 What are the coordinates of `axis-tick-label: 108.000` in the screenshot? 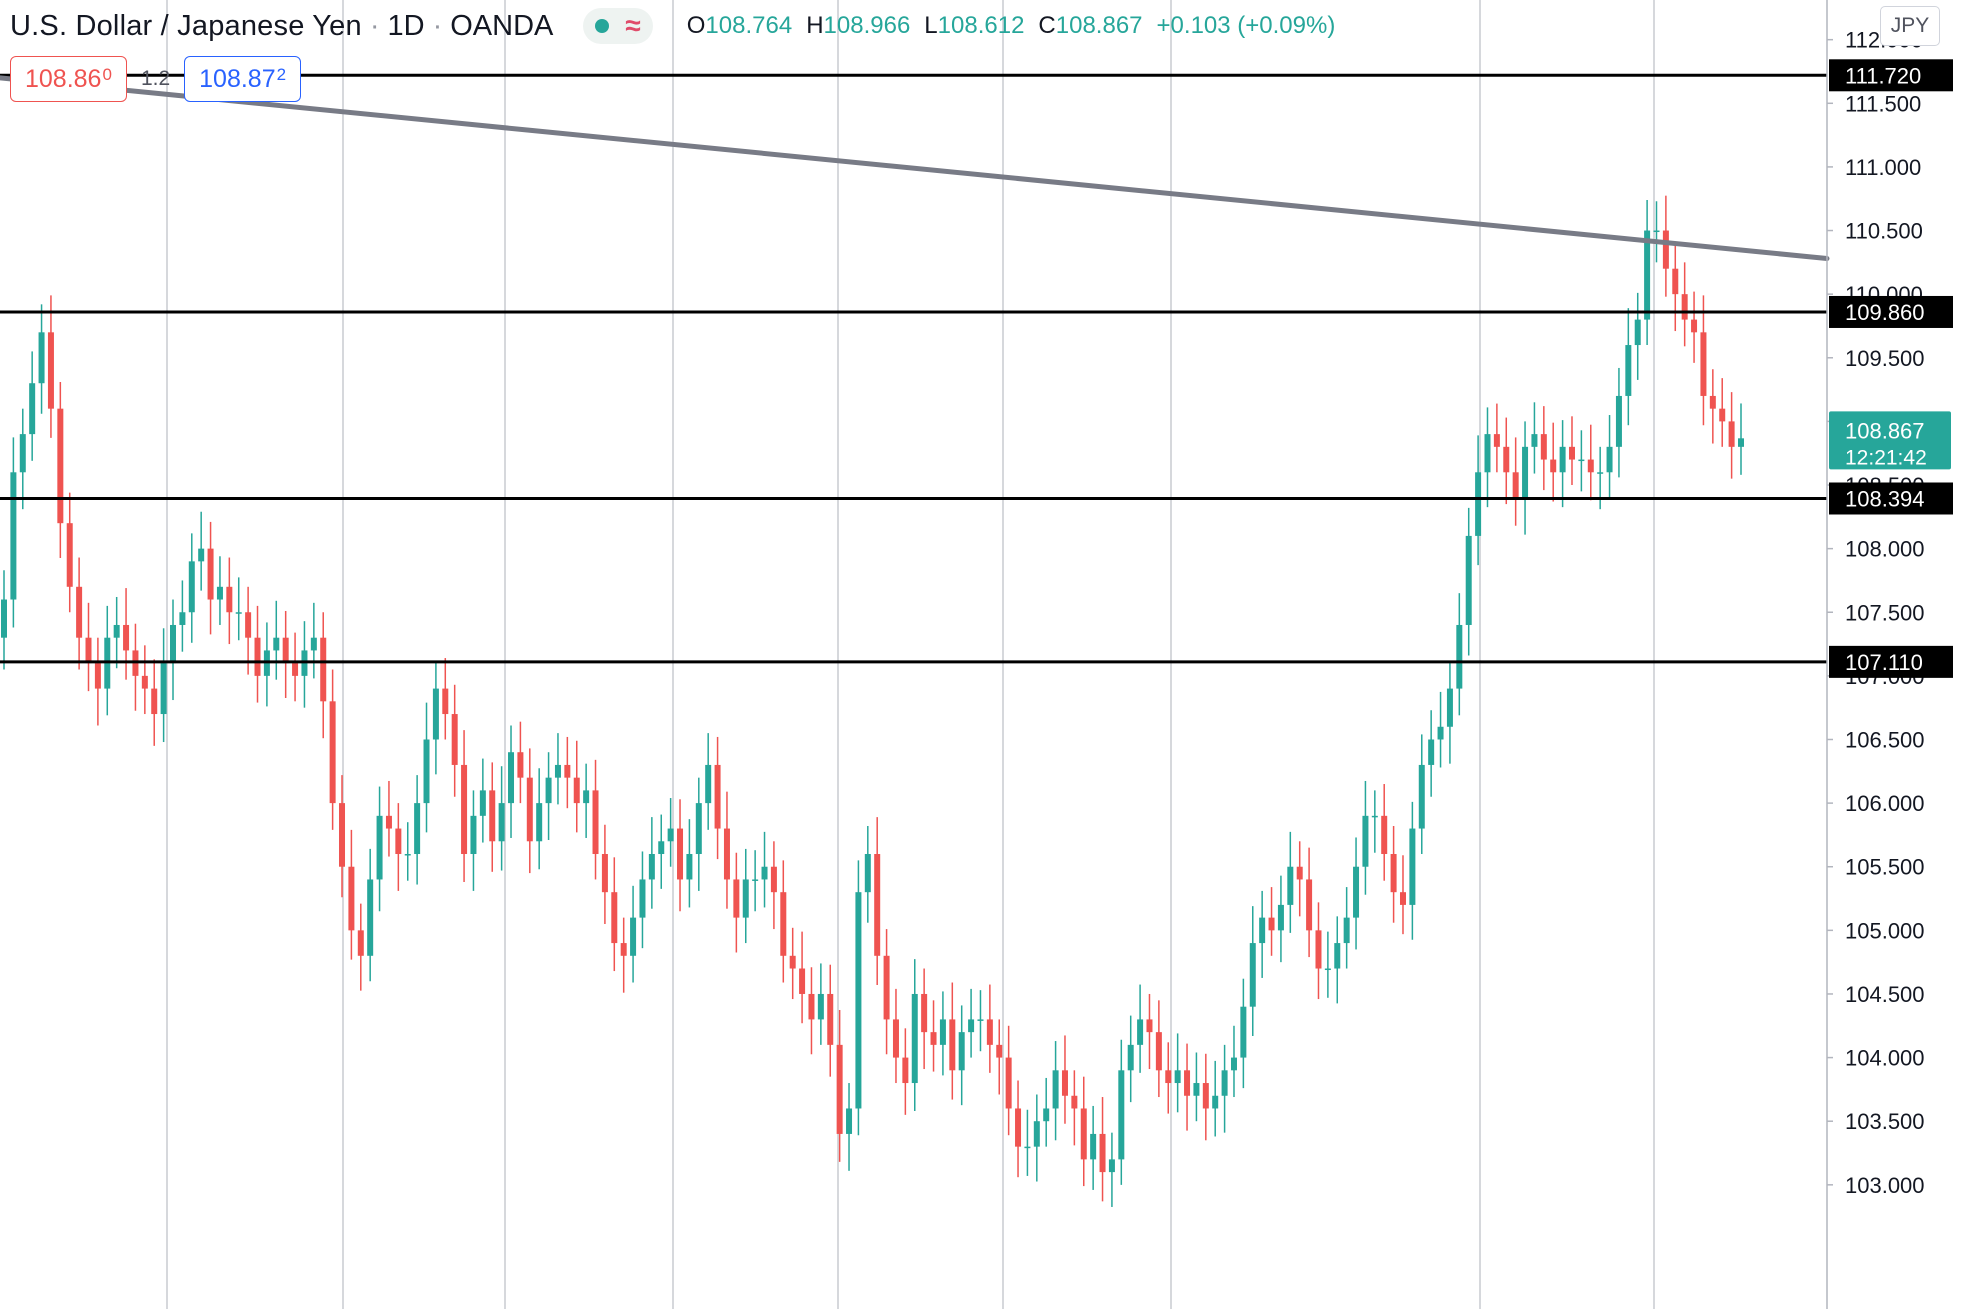 It's located at (1885, 549).